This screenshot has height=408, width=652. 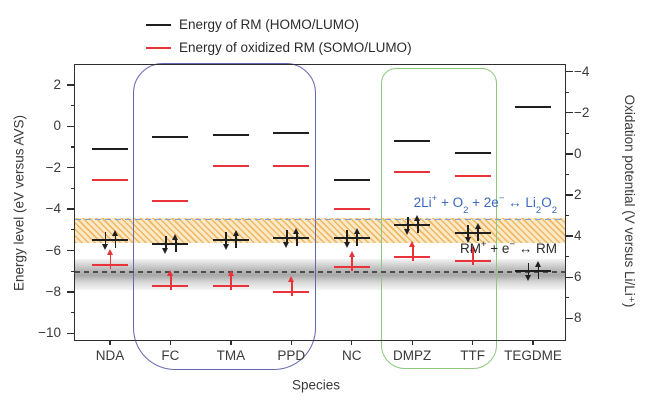 What do you see at coordinates (166, 243) in the screenshot?
I see `spin-down-arrow-fc-shaft` at bounding box center [166, 243].